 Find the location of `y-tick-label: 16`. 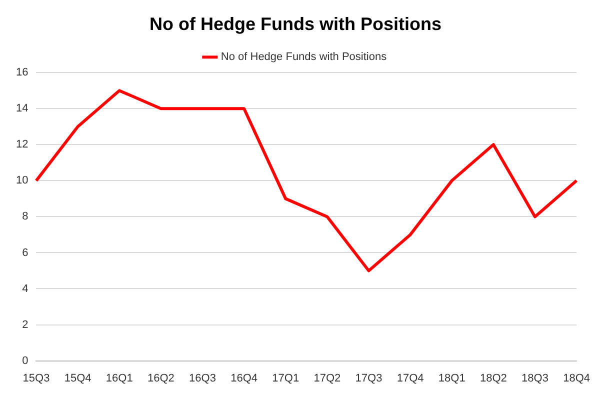

y-tick-label: 16 is located at coordinates (22, 72).